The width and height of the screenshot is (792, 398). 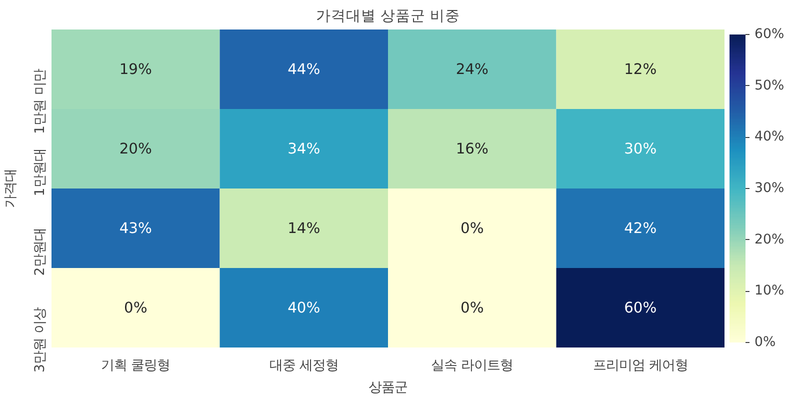 What do you see at coordinates (769, 240) in the screenshot?
I see `color-bar-label: 20%` at bounding box center [769, 240].